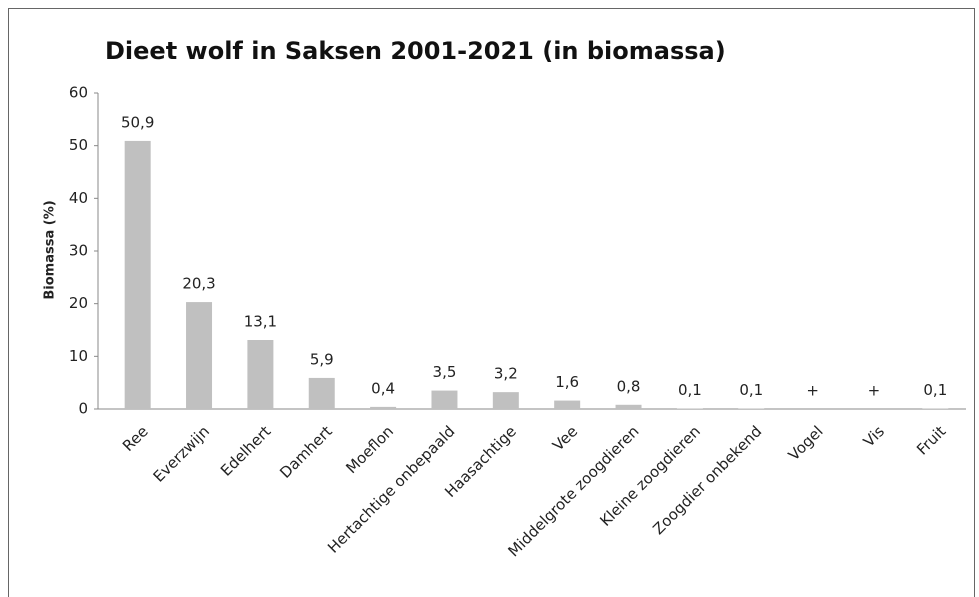  Describe the element at coordinates (181, 453) in the screenshot. I see `x-tick-label: Everzwijn` at that location.